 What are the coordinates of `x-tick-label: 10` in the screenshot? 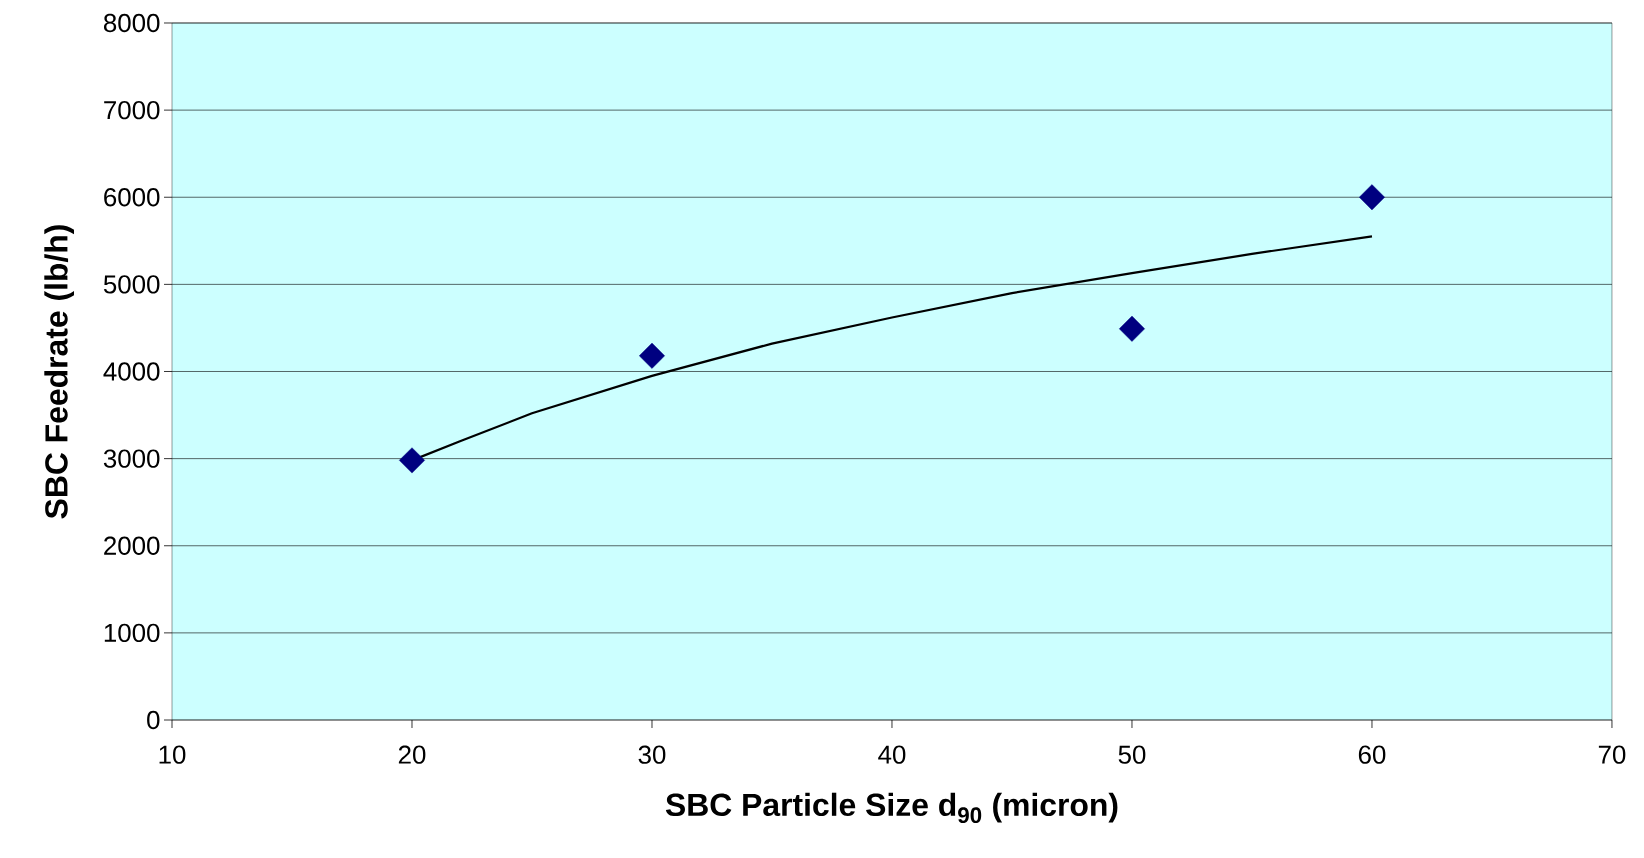 It's located at (172, 754).